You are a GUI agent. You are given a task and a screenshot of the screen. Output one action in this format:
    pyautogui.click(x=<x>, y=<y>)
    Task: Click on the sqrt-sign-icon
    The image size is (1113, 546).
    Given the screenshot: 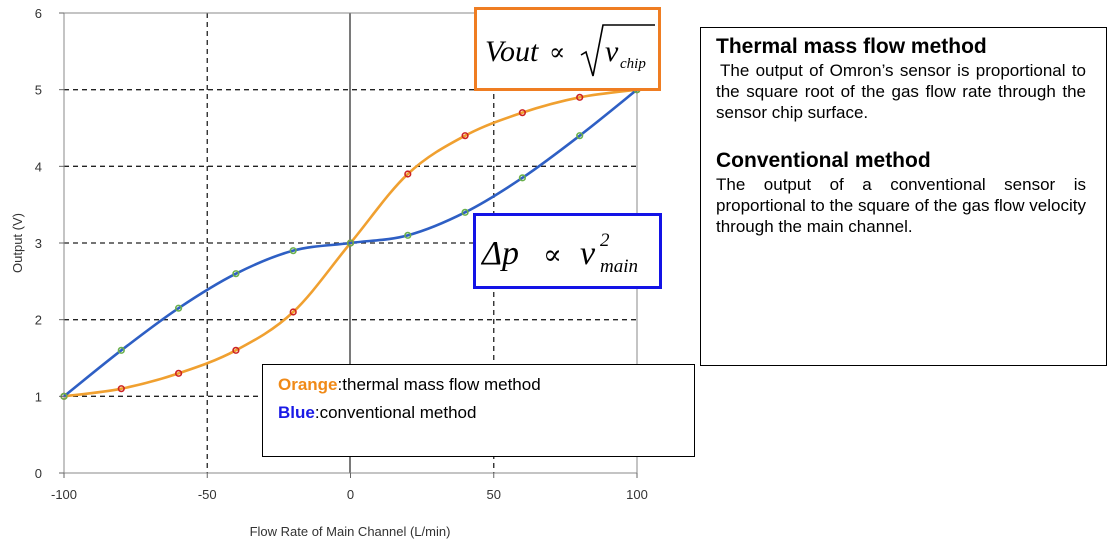 What is the action you would take?
    pyautogui.click(x=617, y=50)
    